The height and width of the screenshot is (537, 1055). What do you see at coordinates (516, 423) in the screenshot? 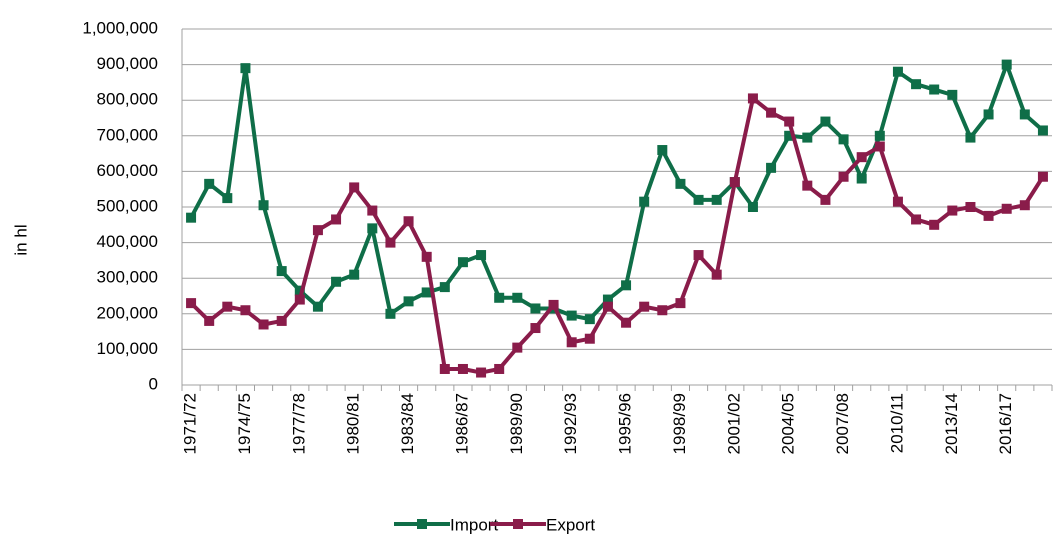
I see `x-tick-label: 1989/90` at bounding box center [516, 423].